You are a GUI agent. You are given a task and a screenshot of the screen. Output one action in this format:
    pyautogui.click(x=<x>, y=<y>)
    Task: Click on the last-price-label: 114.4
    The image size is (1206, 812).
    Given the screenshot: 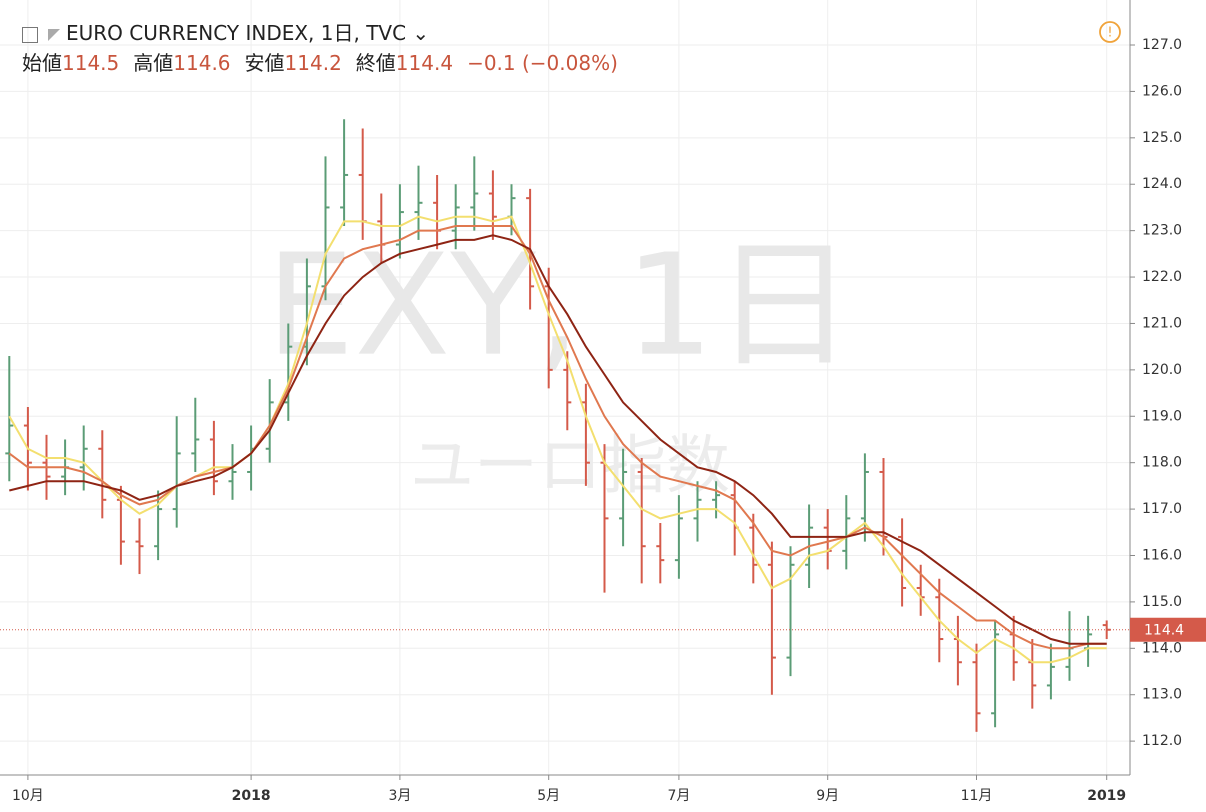 What is the action you would take?
    pyautogui.click(x=1164, y=631)
    